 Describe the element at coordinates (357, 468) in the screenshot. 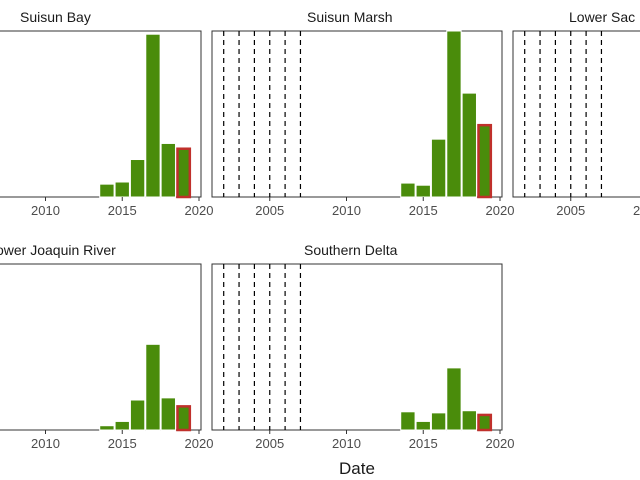

I see `x-axis-label: Date` at that location.